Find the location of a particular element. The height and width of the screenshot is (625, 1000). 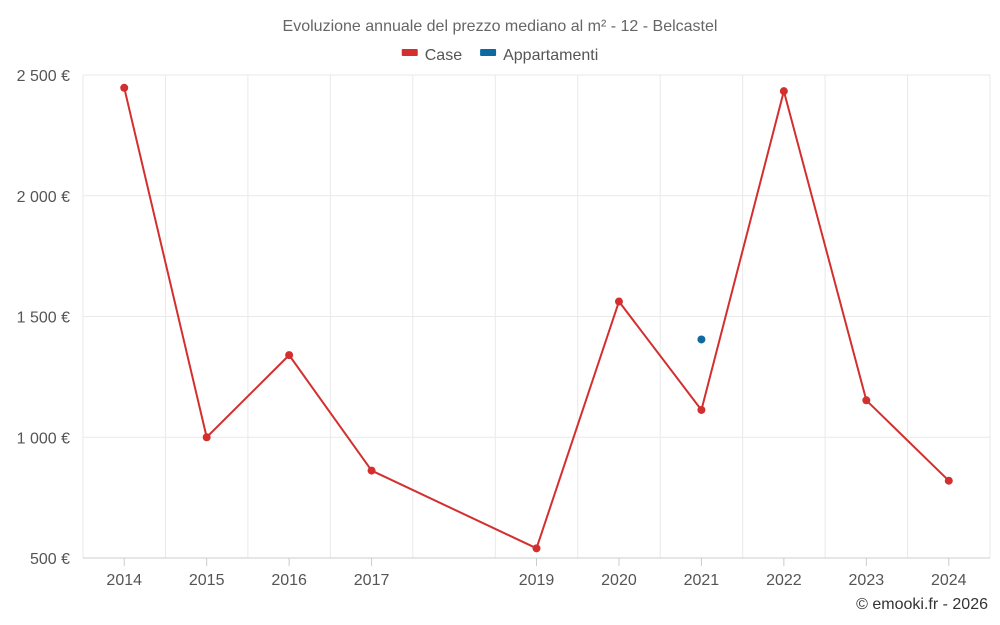

y-axis: 500 € 1 000 € 1 500 € 2 000 € 2 500 € is located at coordinates (43, 318).